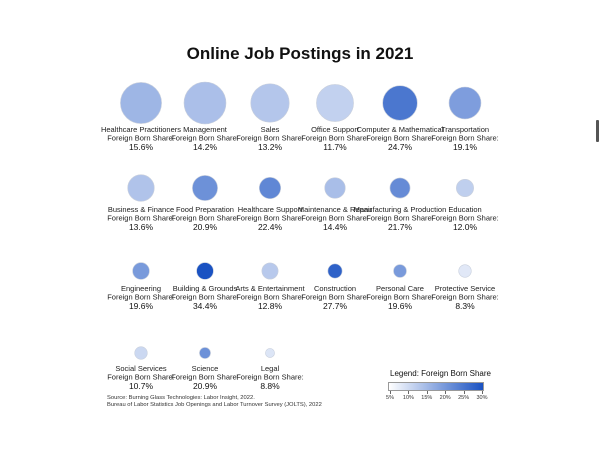 This screenshot has height=450, width=600. I want to click on legend-tick-label: 10%, so click(408, 398).